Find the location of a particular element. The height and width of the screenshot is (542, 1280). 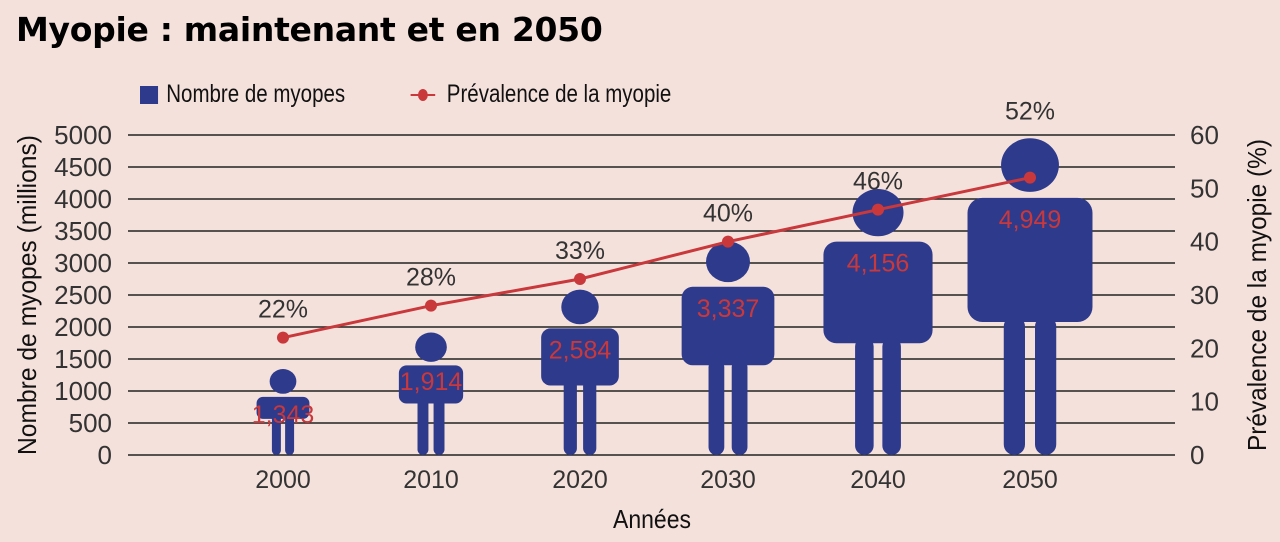

legend: Nombre de myopes Prévalence de la myopie is located at coordinates (438, 94).